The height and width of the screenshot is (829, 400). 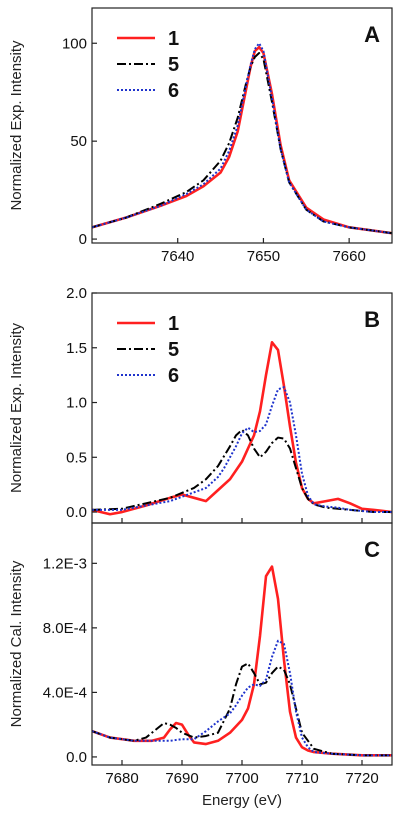 What do you see at coordinates (372, 549) in the screenshot?
I see `panel-label: C` at bounding box center [372, 549].